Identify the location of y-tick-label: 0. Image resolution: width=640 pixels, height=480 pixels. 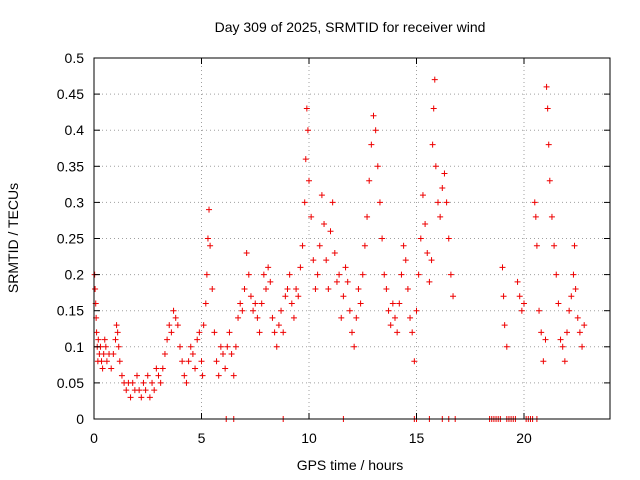
(80, 419).